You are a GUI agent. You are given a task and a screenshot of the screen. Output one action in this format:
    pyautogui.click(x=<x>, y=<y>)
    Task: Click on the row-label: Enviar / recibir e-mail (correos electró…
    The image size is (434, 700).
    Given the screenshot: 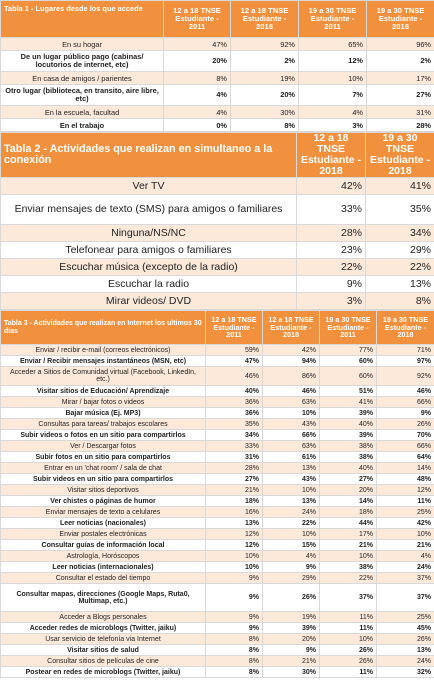 What is the action you would take?
    pyautogui.click(x=103, y=350)
    